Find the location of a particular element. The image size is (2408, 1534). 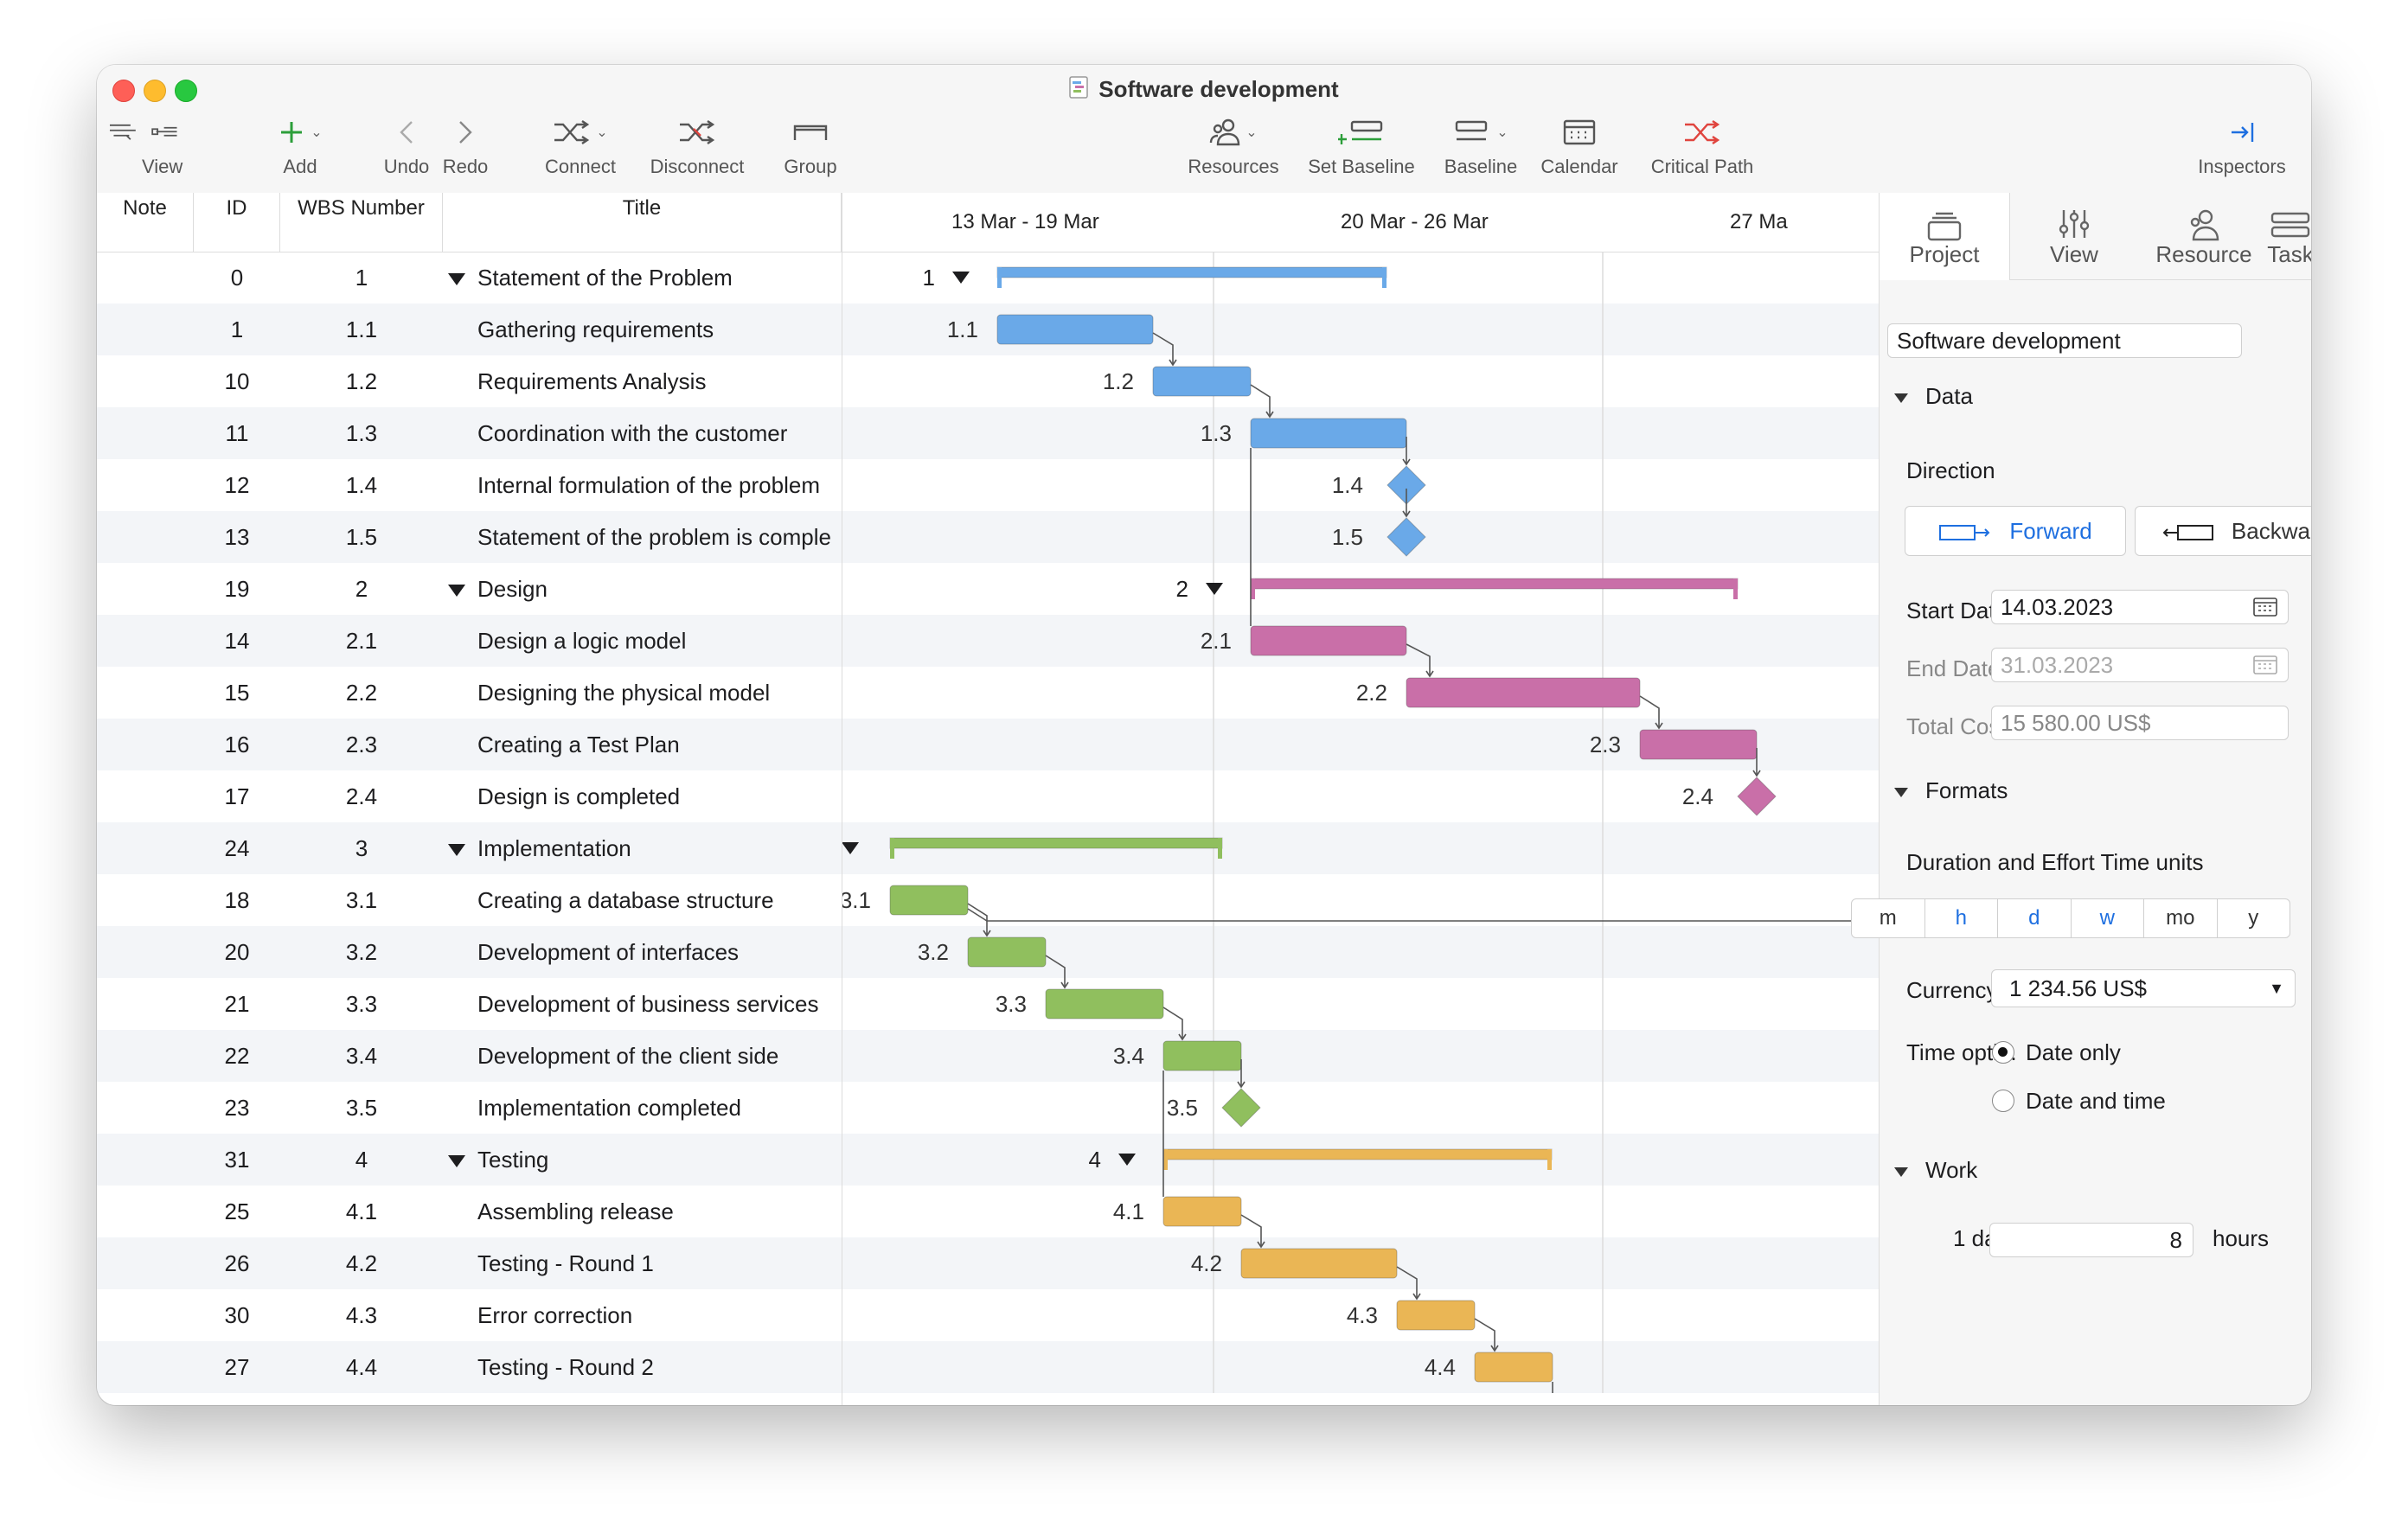

task-title: Testing - Round 1 is located at coordinates (565, 1263).